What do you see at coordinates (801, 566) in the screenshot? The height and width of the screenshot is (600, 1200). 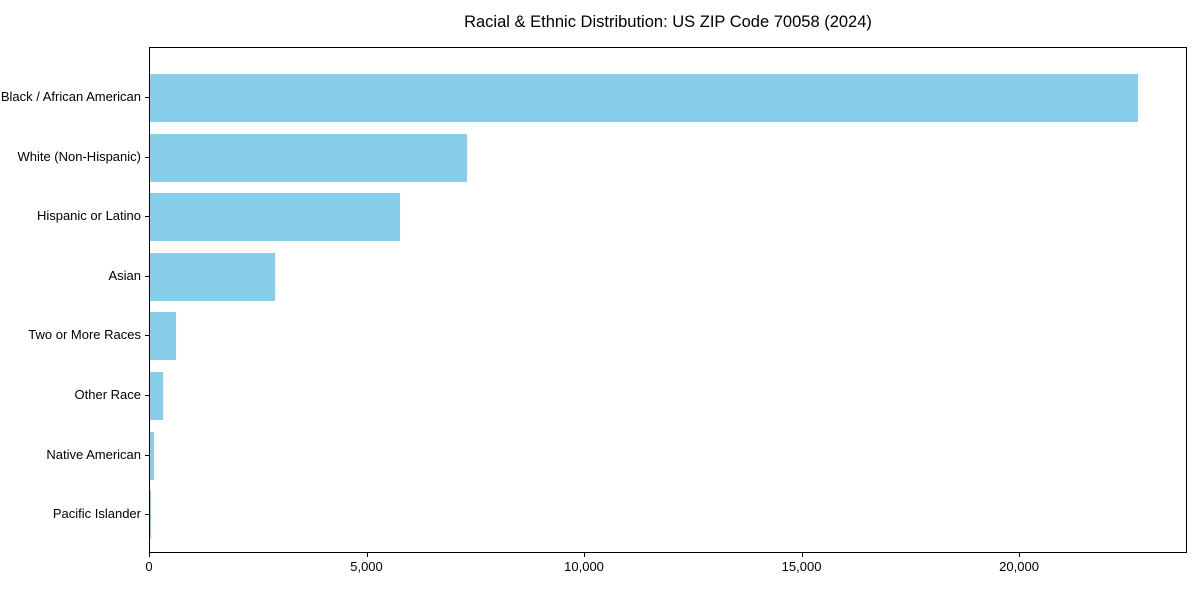 I see `x-tick-label: 15,000` at bounding box center [801, 566].